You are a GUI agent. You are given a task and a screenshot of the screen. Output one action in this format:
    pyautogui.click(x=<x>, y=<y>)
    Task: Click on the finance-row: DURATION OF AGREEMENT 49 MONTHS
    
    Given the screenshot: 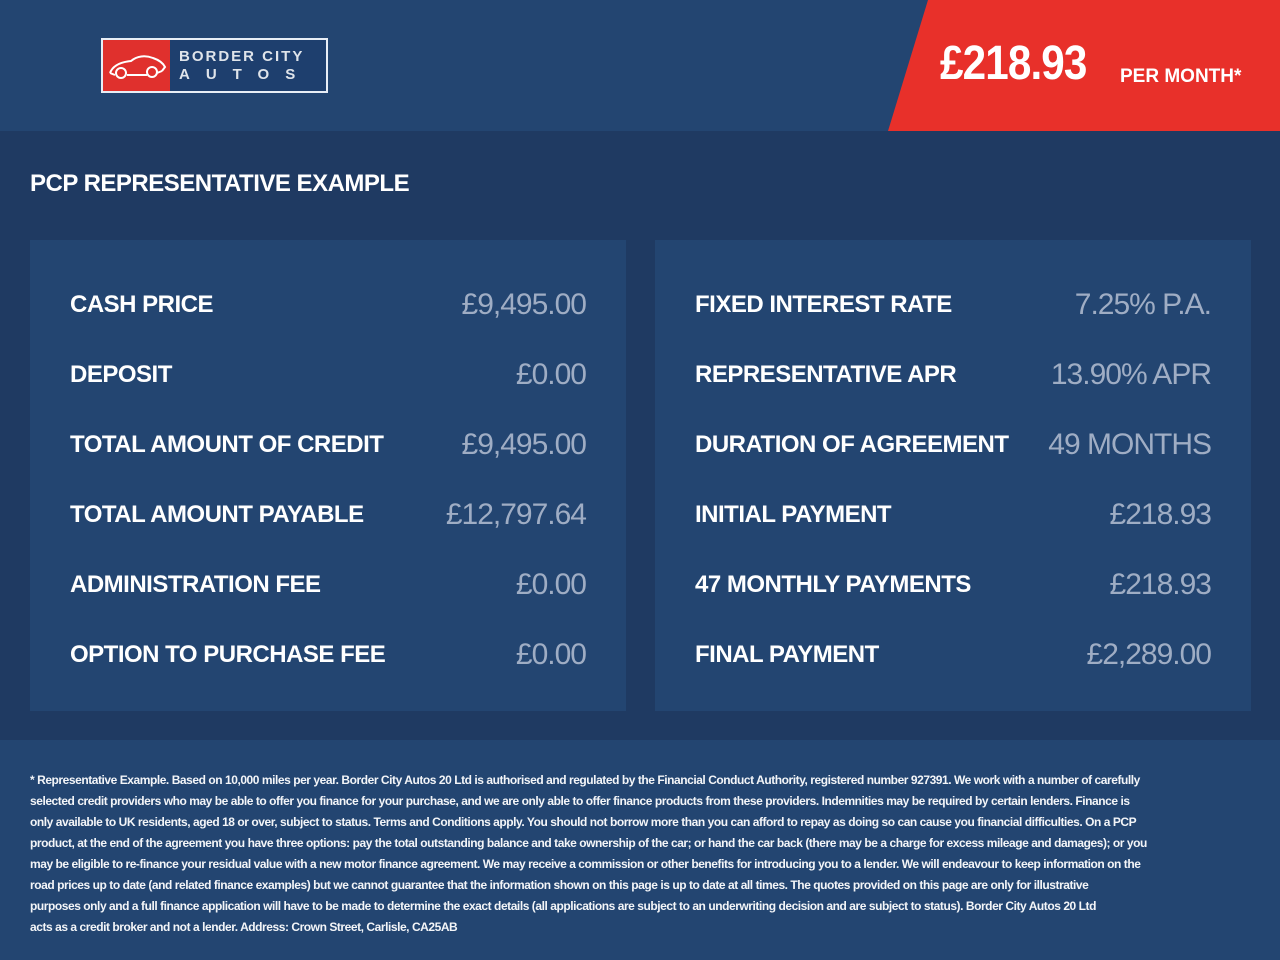 What is the action you would take?
    pyautogui.click(x=953, y=445)
    